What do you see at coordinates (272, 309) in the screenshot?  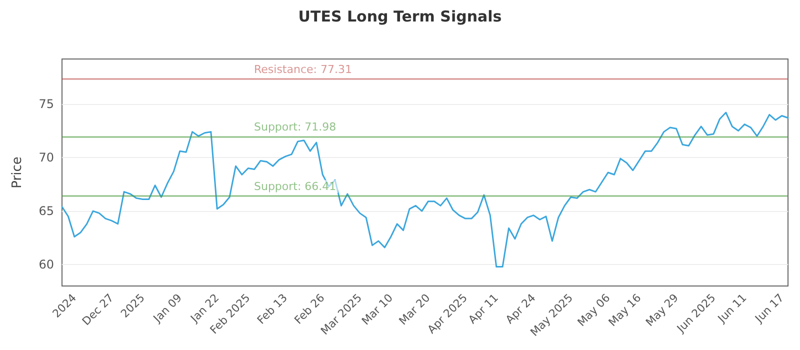 I see `x-tick-label: Feb 13` at bounding box center [272, 309].